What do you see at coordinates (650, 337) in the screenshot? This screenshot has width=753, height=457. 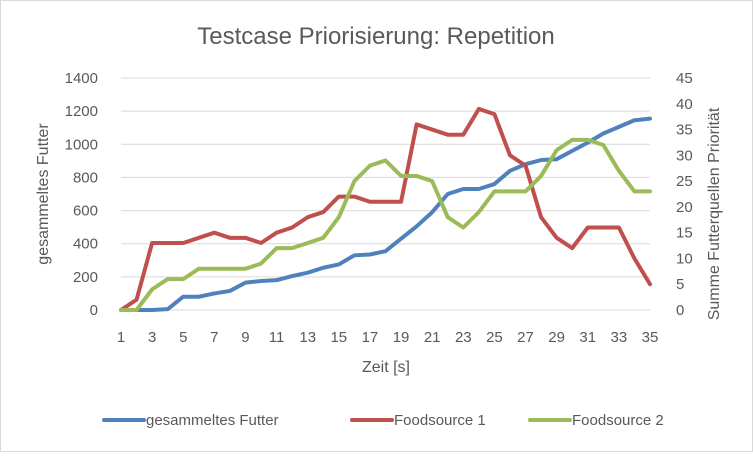 I see `x-tick-label: 35` at bounding box center [650, 337].